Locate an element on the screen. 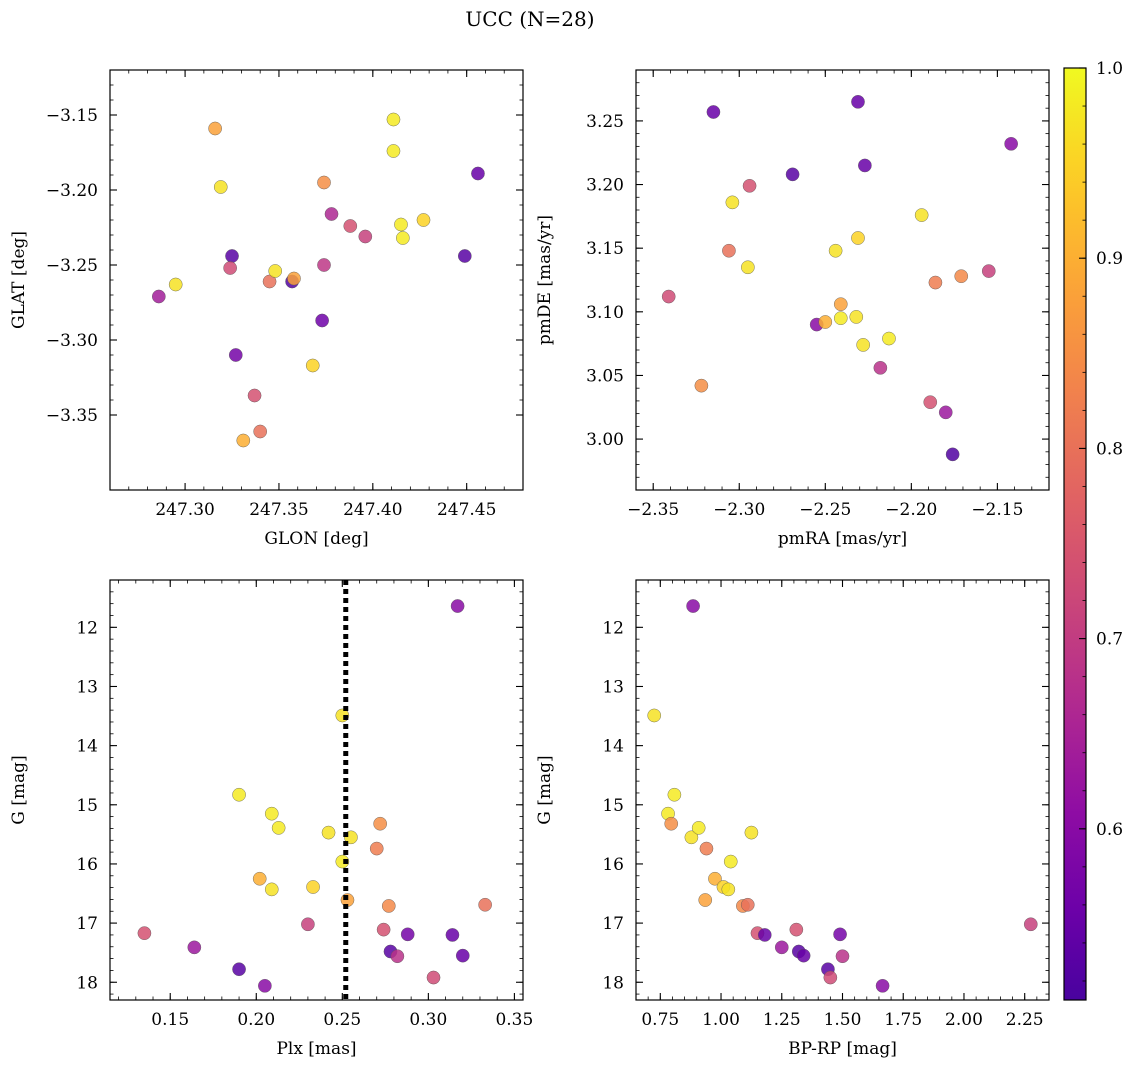 This screenshot has height=1068, width=1136. x-tick-label: −2.35 is located at coordinates (653, 510).